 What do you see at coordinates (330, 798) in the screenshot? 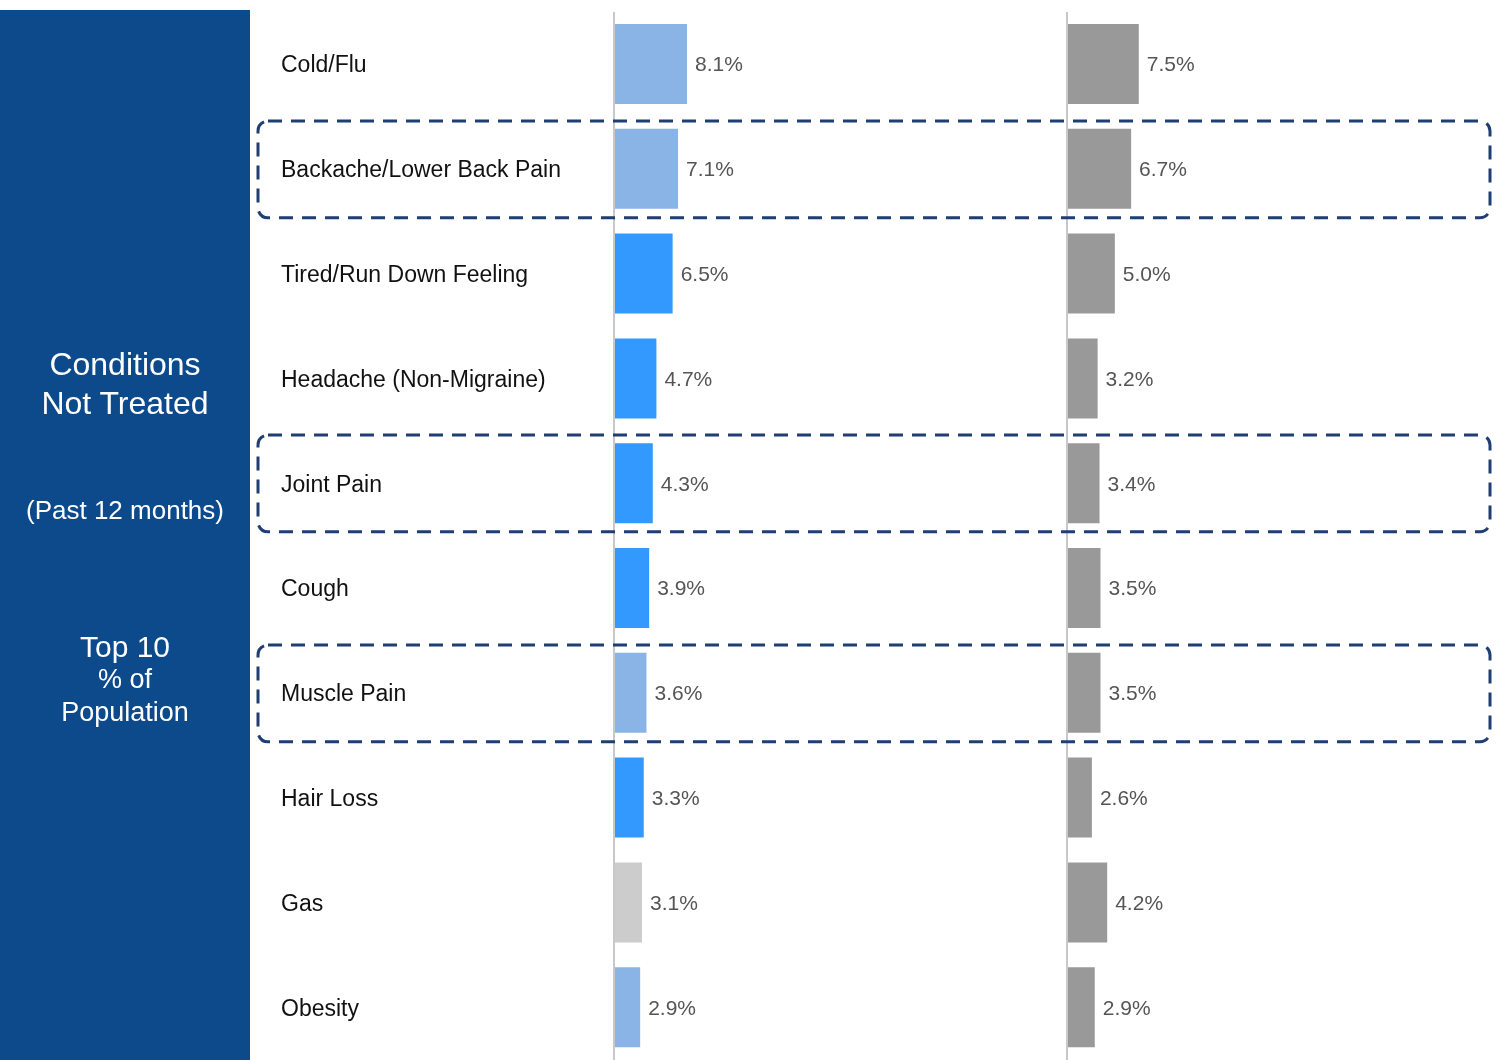
I see `y-tick-label: Hair Loss` at bounding box center [330, 798].